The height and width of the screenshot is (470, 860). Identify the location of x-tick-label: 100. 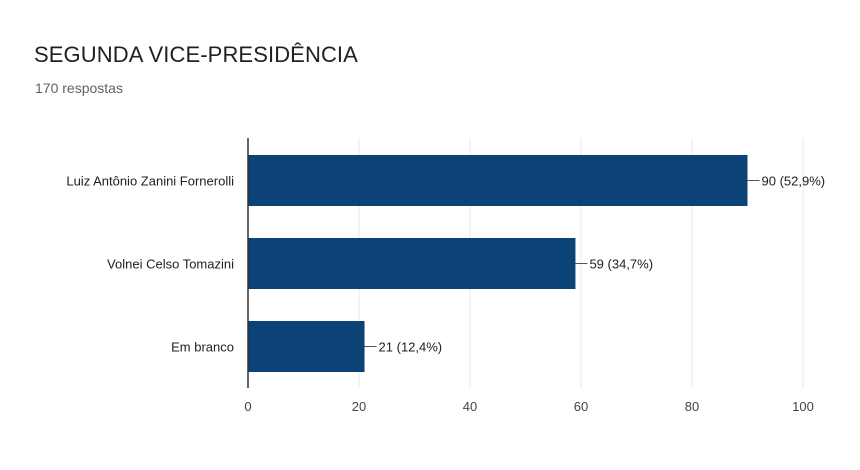
(803, 406).